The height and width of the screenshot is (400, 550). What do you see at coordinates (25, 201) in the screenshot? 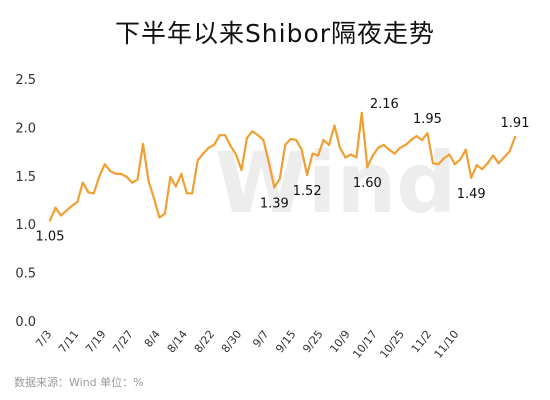
I see `y-axis: 0.0 0.5 1.0 1.5 2.0 2.5` at bounding box center [25, 201].